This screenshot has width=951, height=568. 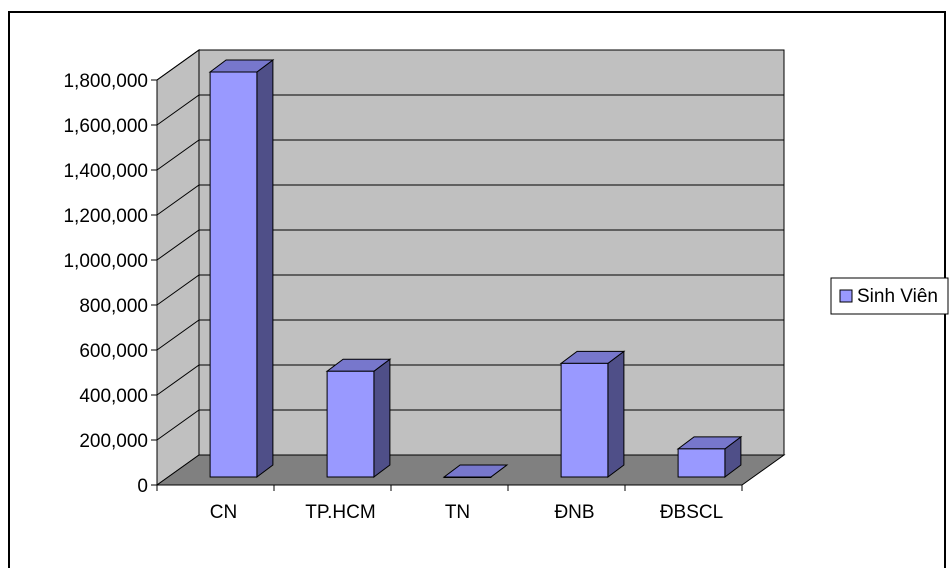 What do you see at coordinates (223, 512) in the screenshot?
I see `x-tick-label: CN` at bounding box center [223, 512].